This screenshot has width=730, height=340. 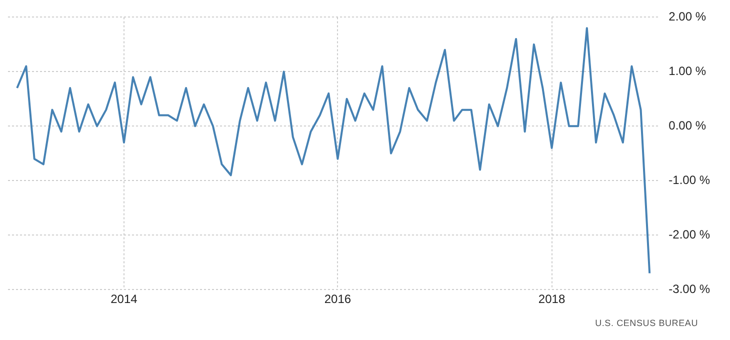 I want to click on y-tick-label: 1.00 %, so click(x=687, y=71).